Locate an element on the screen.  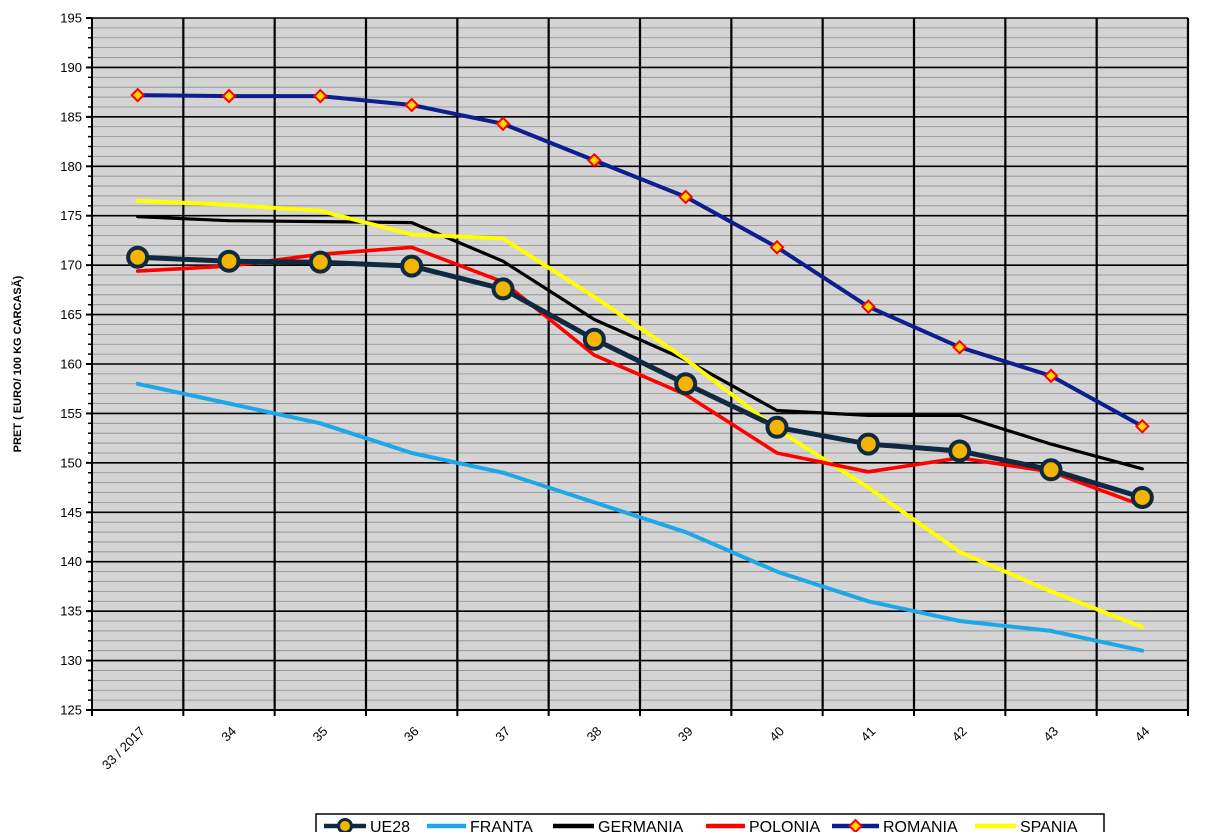
legend-marker-ue28 is located at coordinates (345, 825).